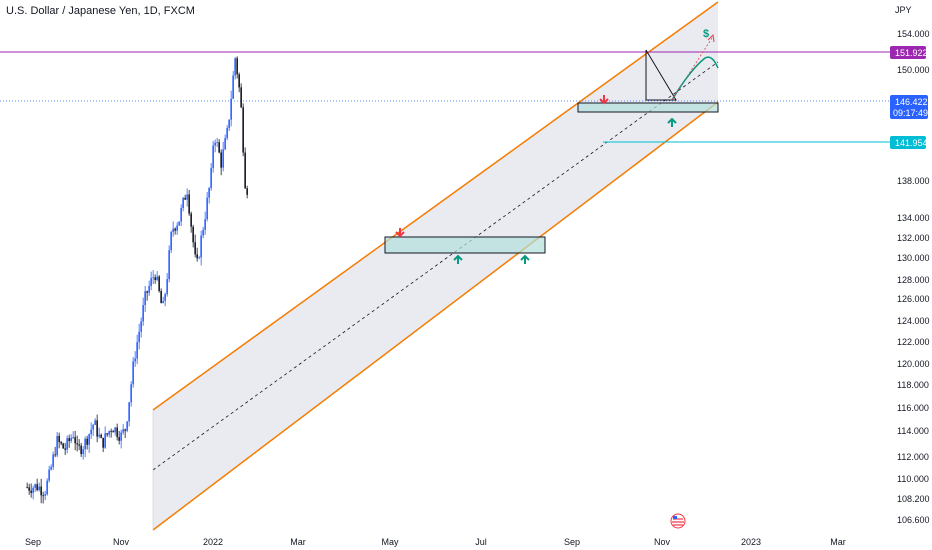  I want to click on y-tick-label: 120.000, so click(913, 364).